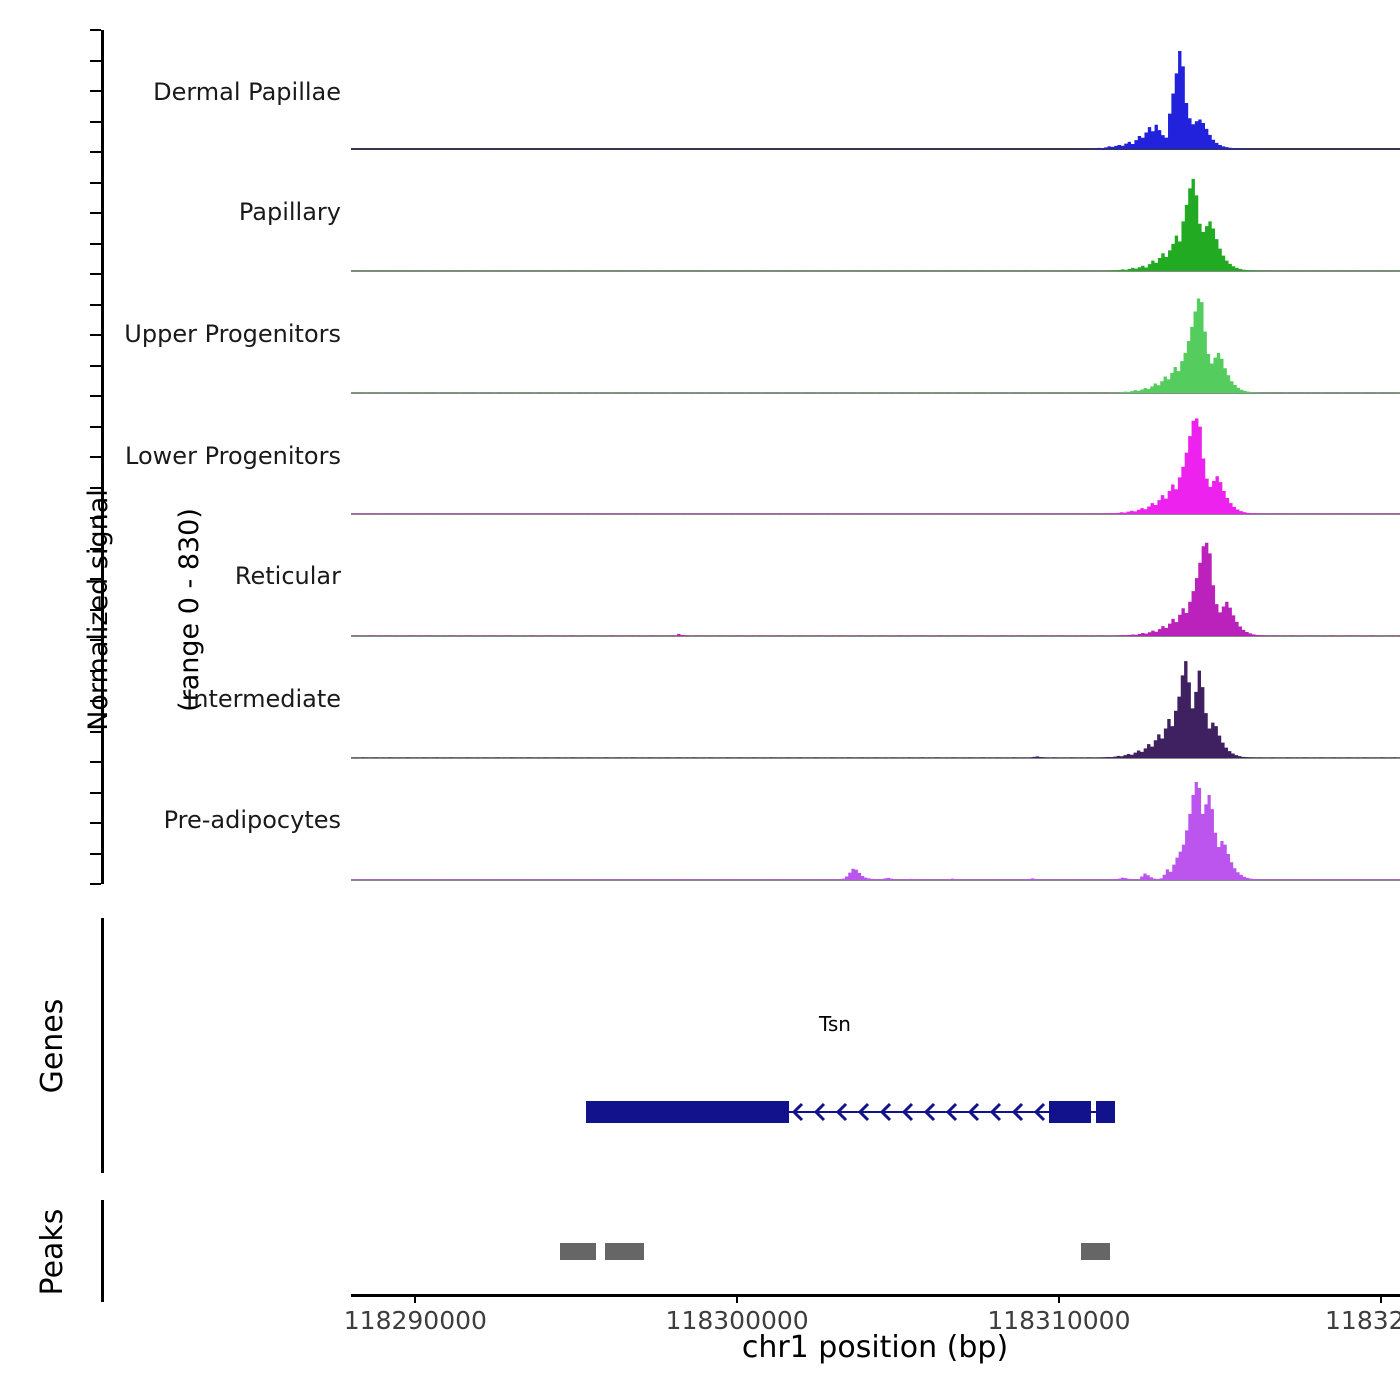  Describe the element at coordinates (875, 224) in the screenshot. I see `signal-track-papillary` at that location.